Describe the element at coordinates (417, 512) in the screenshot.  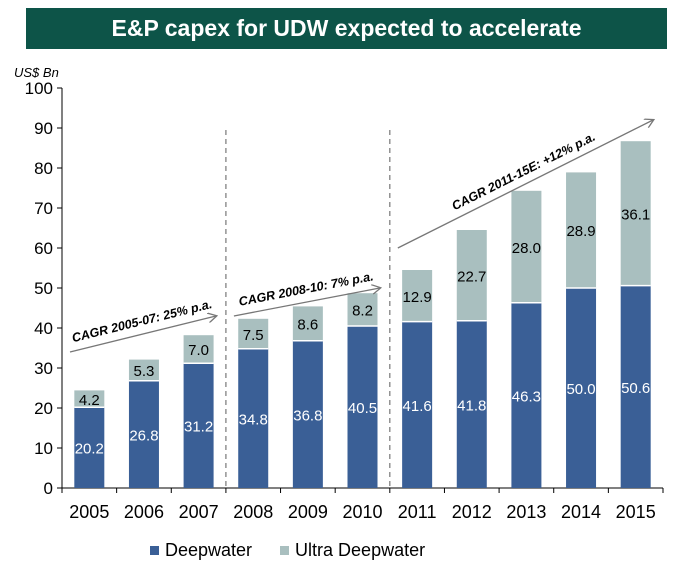
I see `x-tick-label: 2011` at that location.